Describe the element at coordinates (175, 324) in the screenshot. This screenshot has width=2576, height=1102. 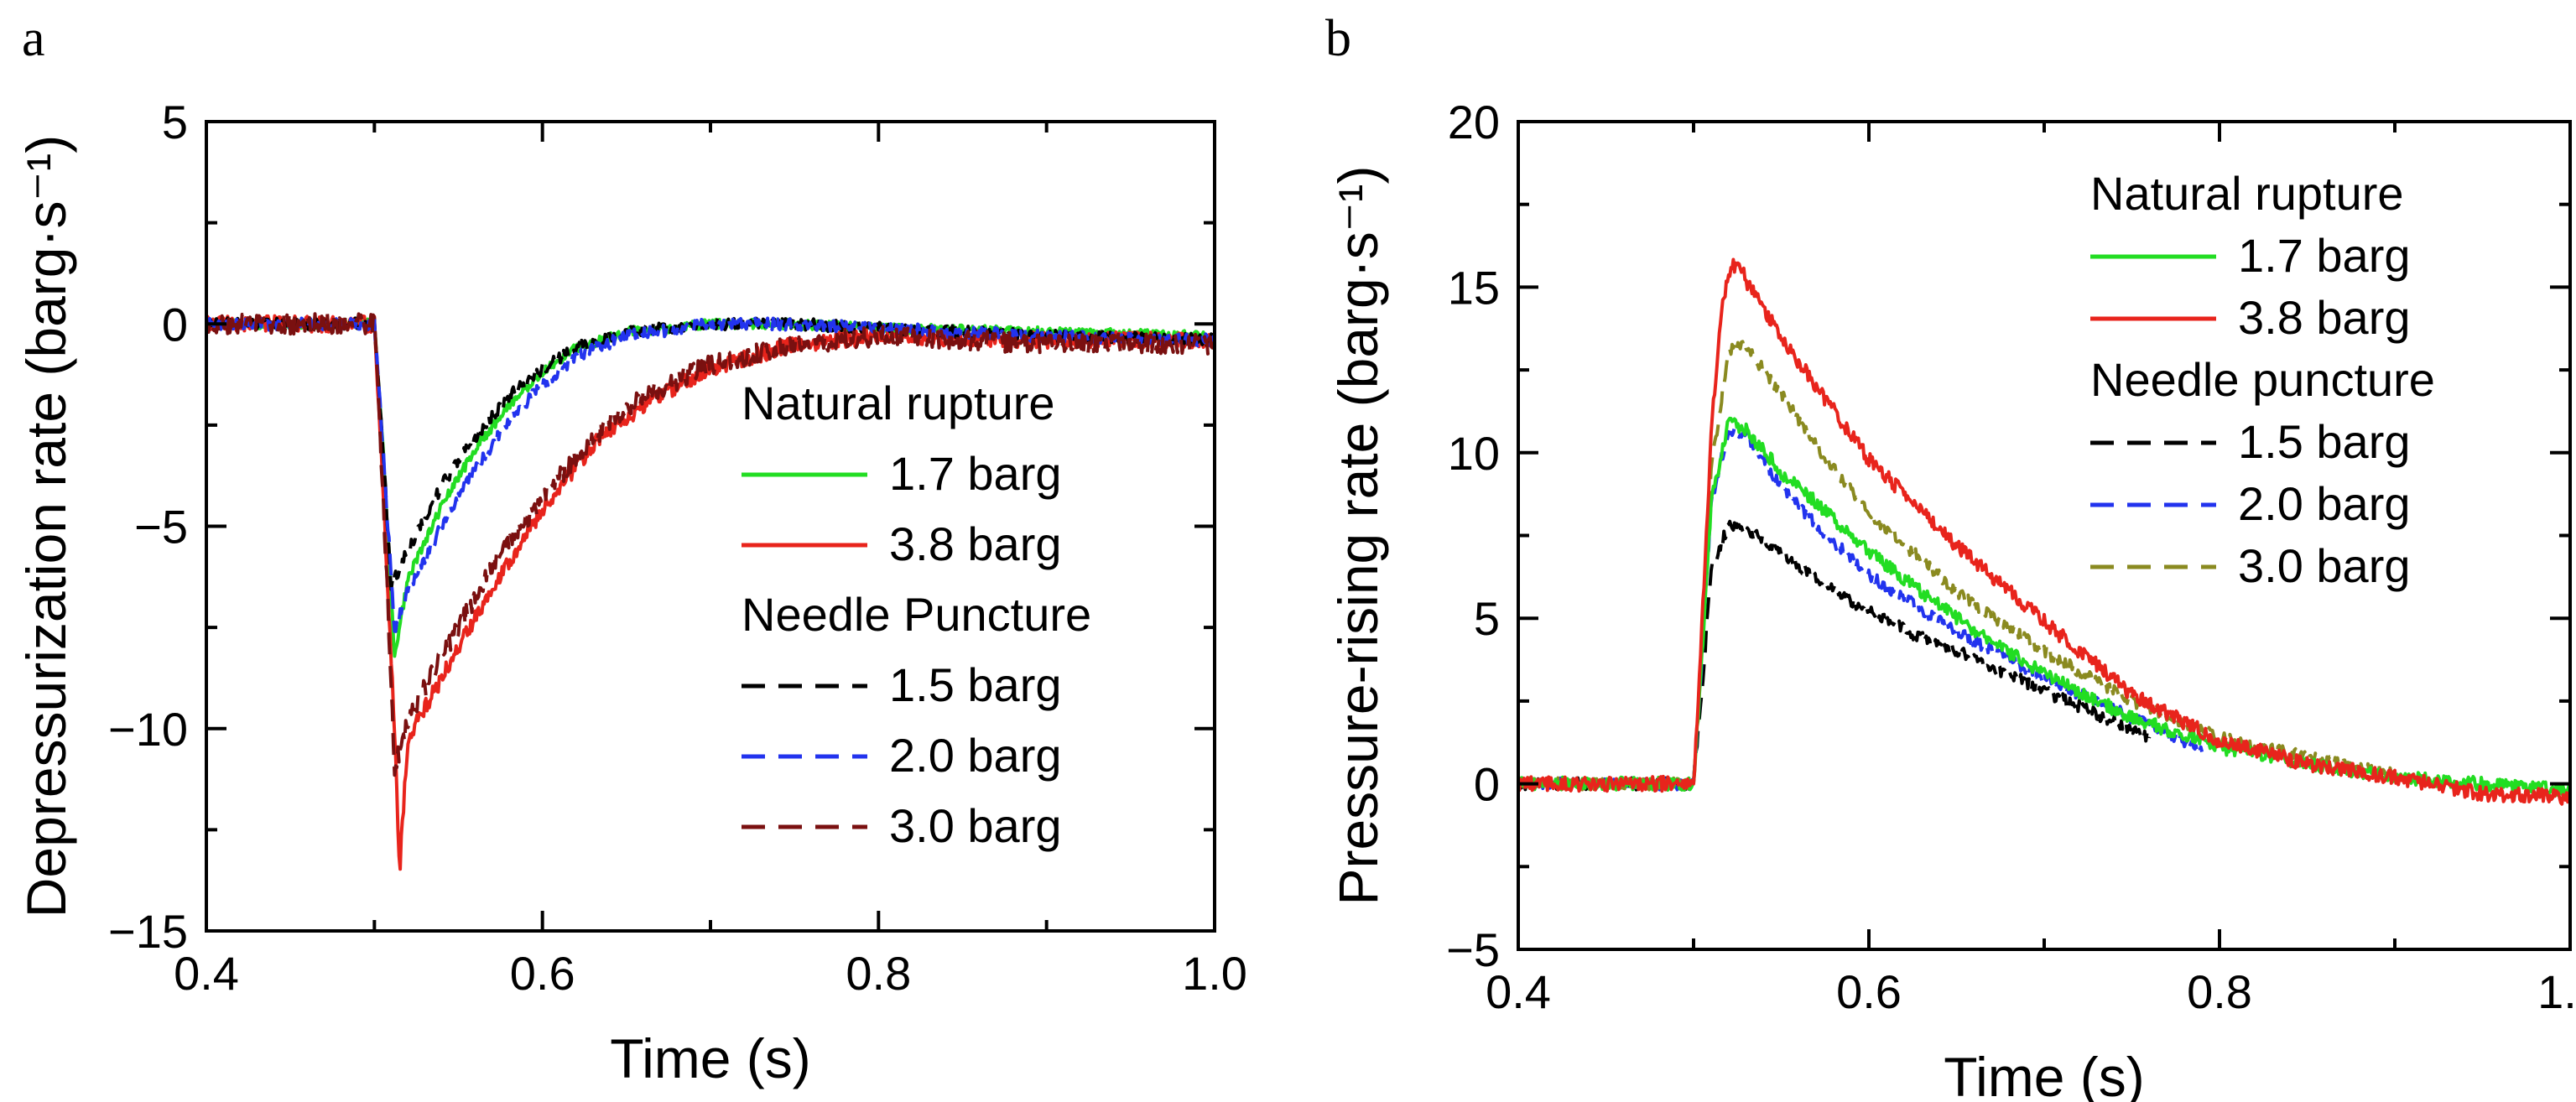
I see `chart-a-ytick-label: 0` at that location.